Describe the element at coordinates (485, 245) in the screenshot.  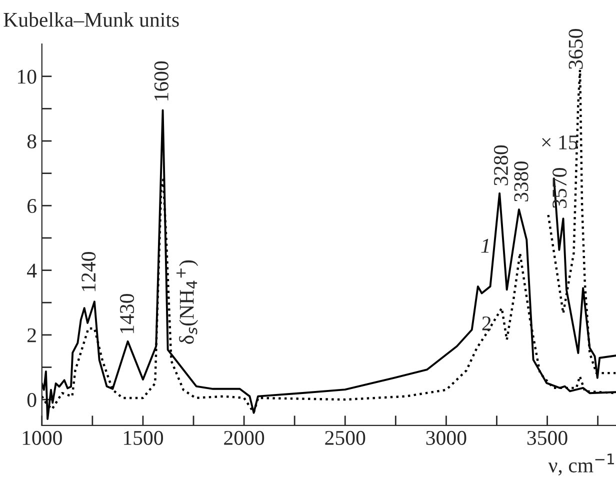
I see `series-label: 1` at that location.